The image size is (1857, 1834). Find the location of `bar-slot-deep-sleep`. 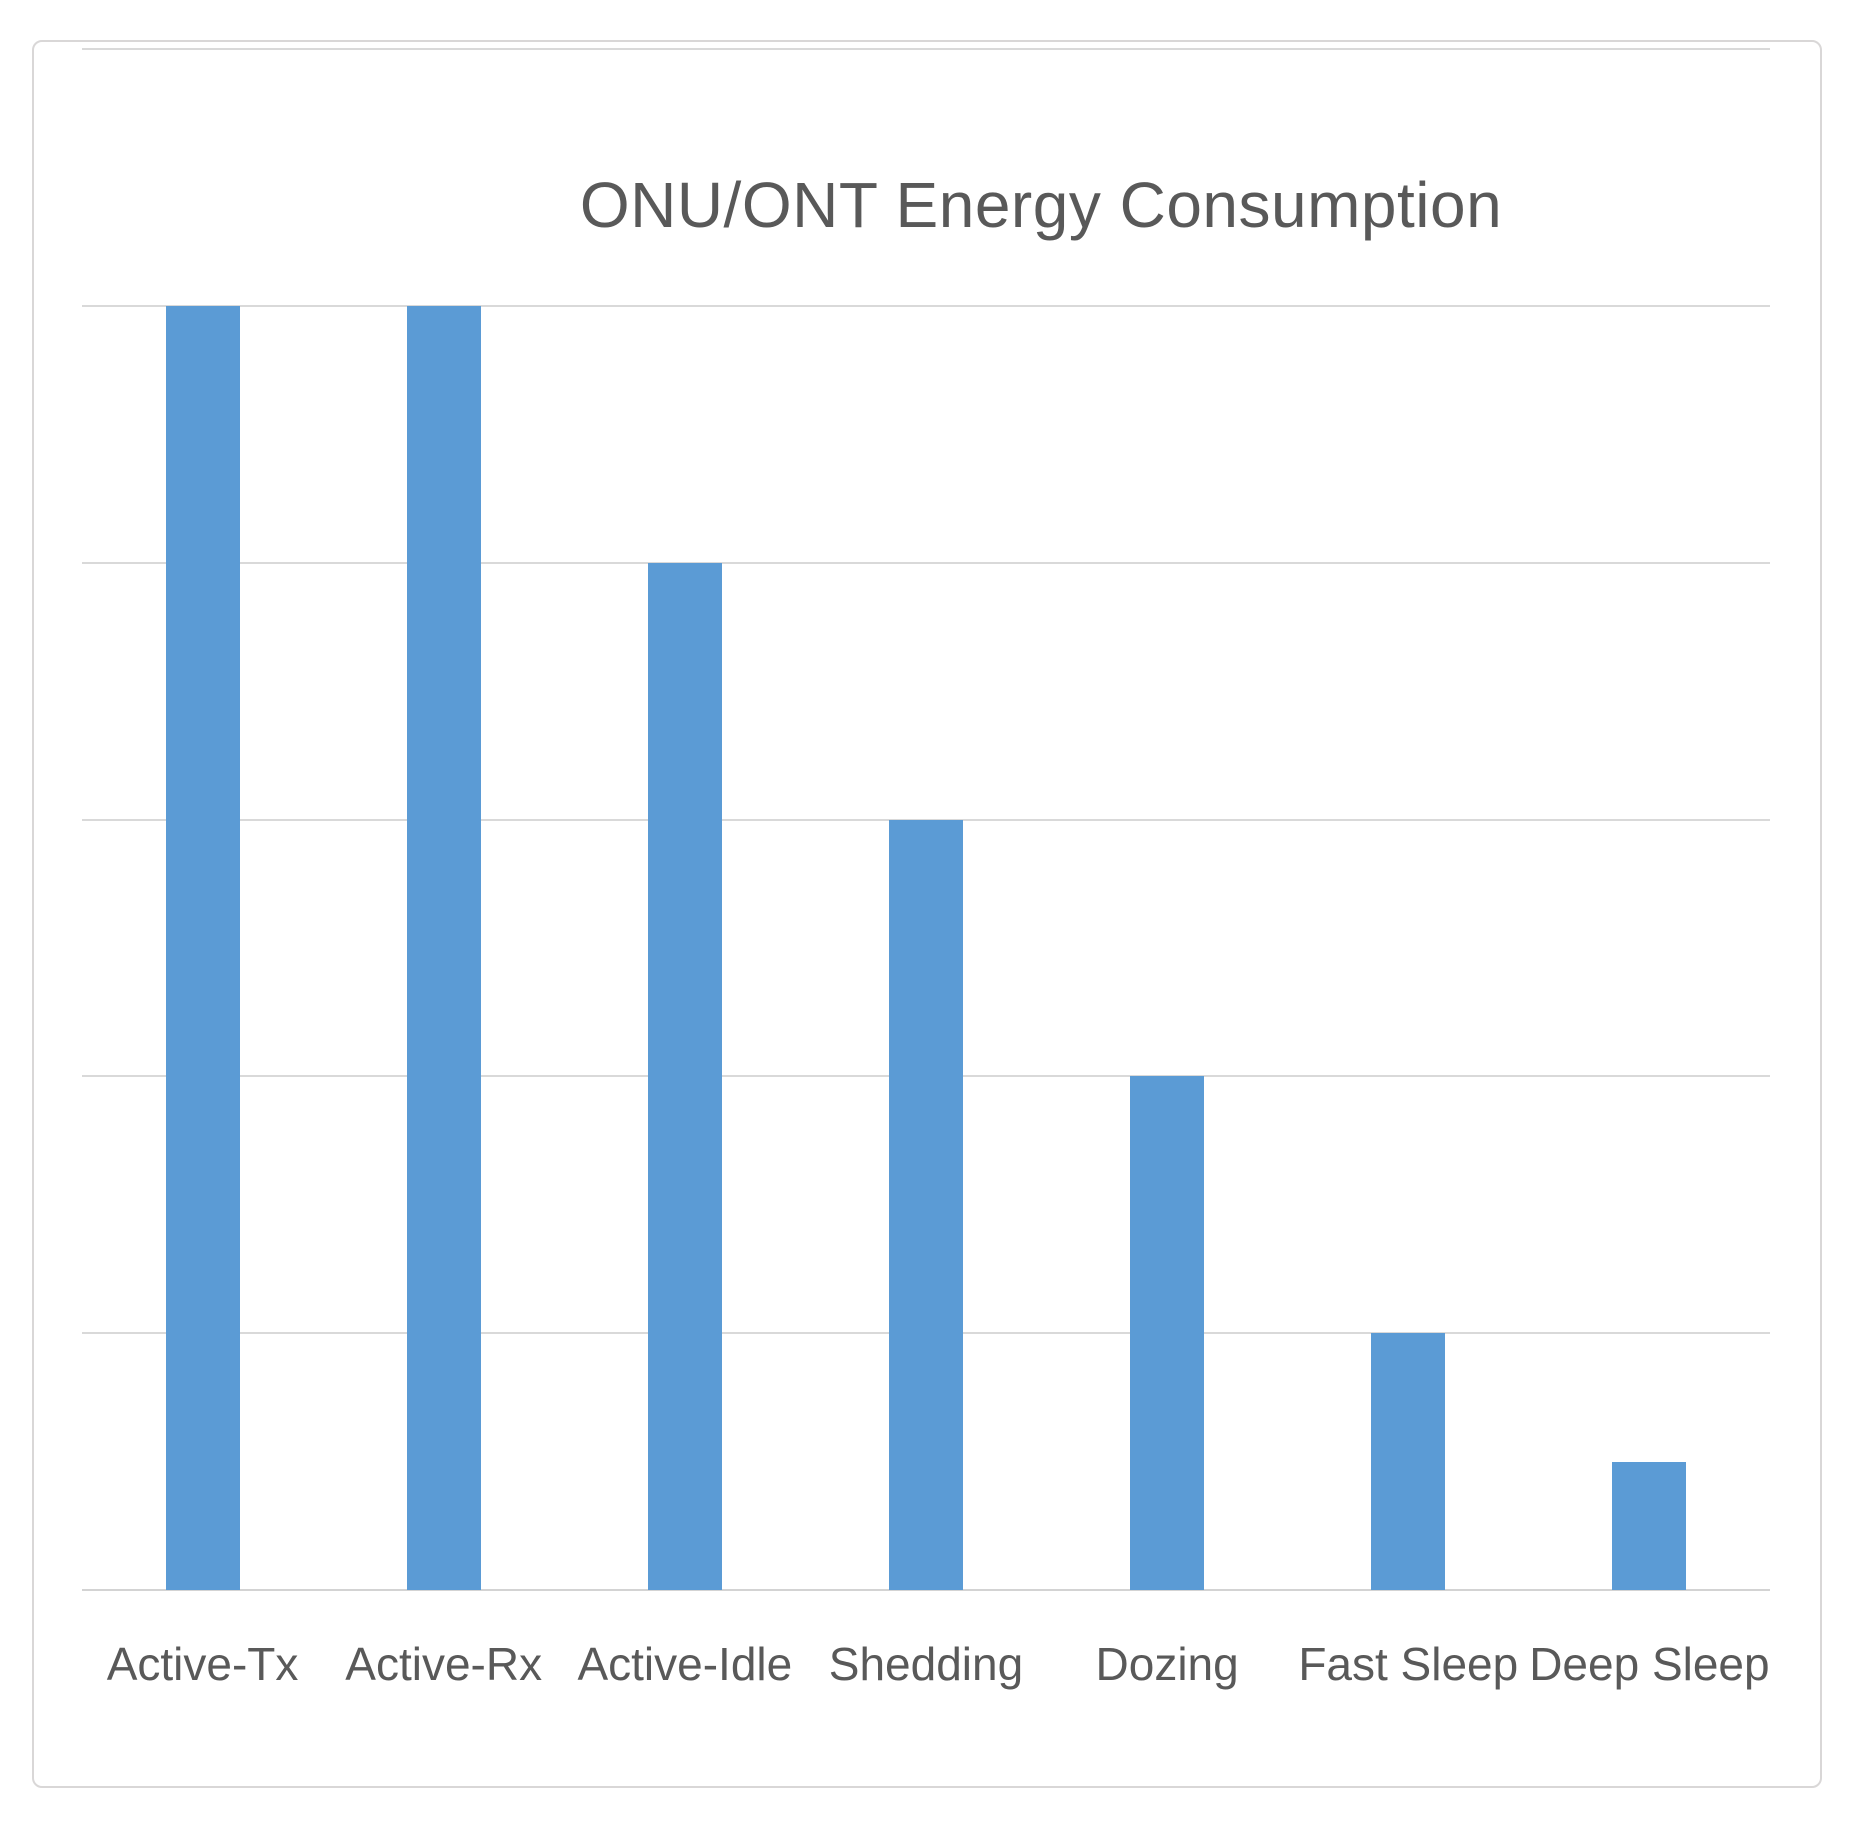

bar-slot-deep-sleep is located at coordinates (1649, 819).